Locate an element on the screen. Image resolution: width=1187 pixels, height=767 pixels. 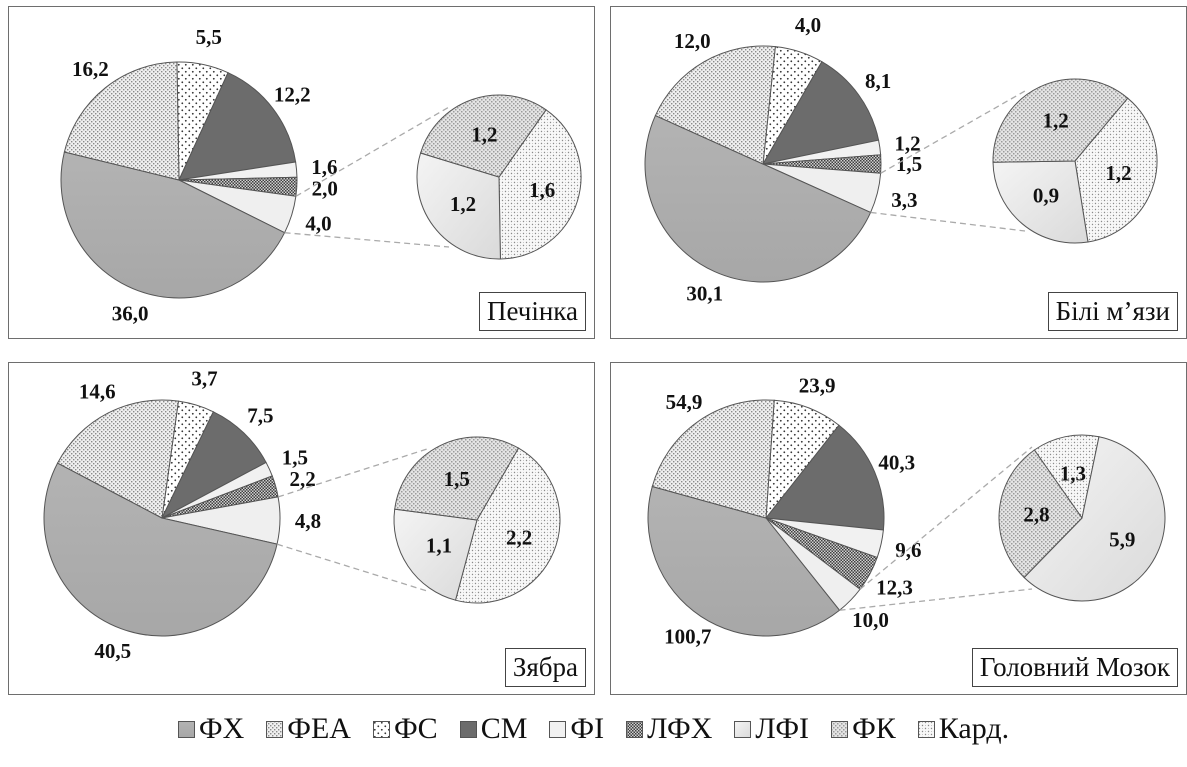
panel-label: Зябра is located at coordinates (545, 667).